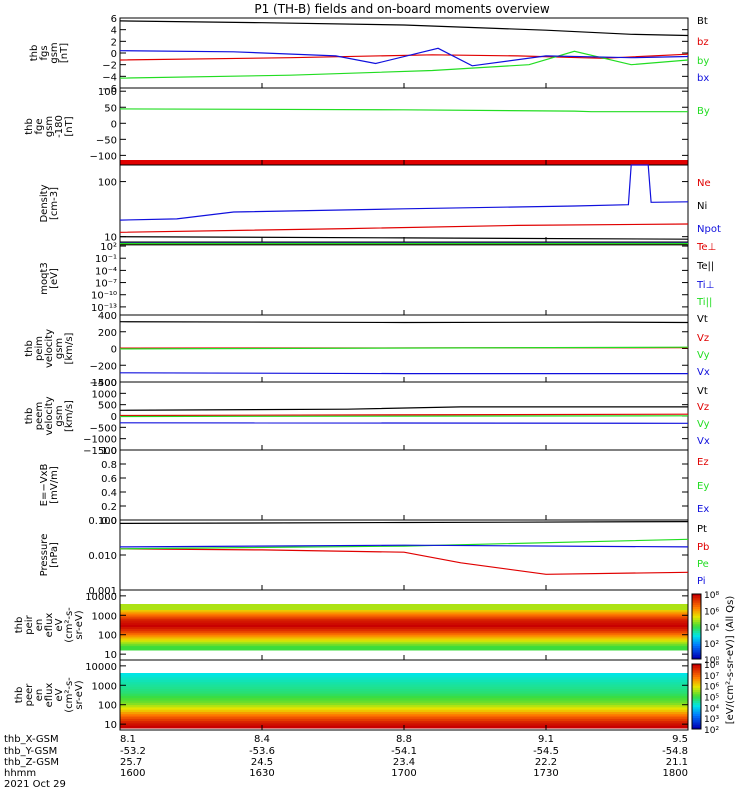 Image resolution: width=750 pixels, height=800 pixels. What do you see at coordinates (114, 42) in the screenshot?
I see `fgs-tick-label: 2` at bounding box center [114, 42].